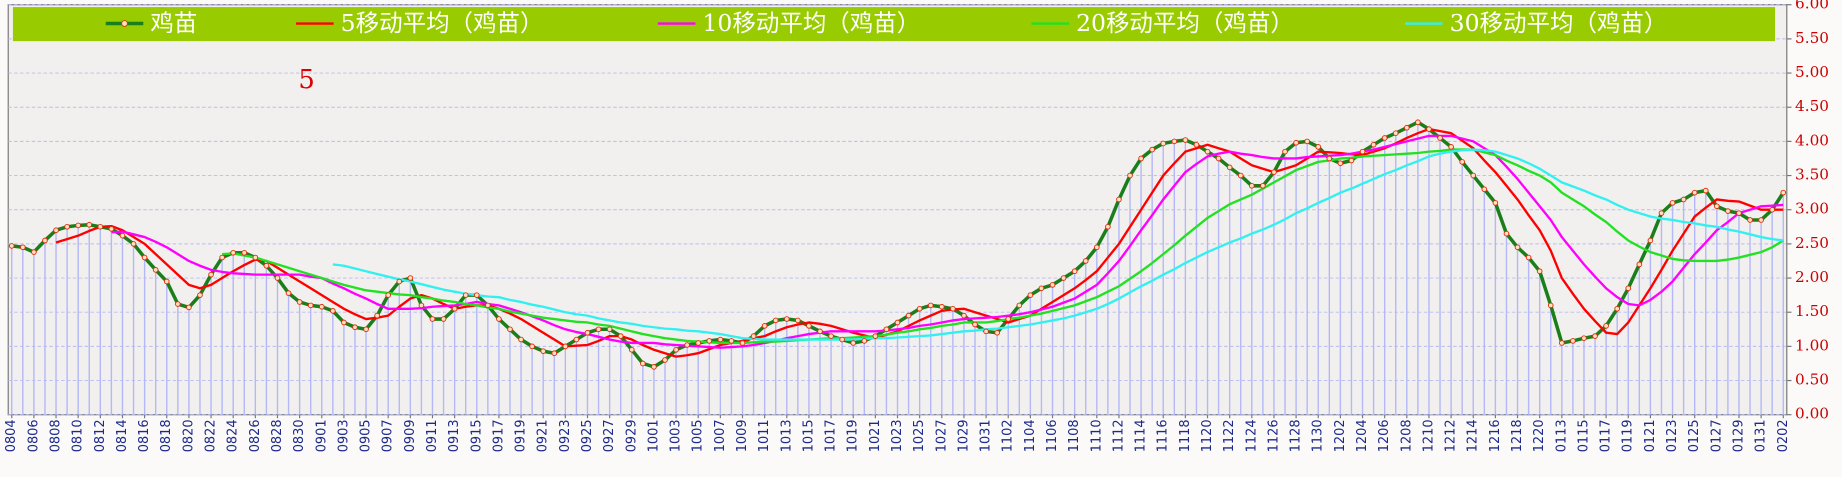  I want to click on x-tick-label: 1021, so click(875, 435).